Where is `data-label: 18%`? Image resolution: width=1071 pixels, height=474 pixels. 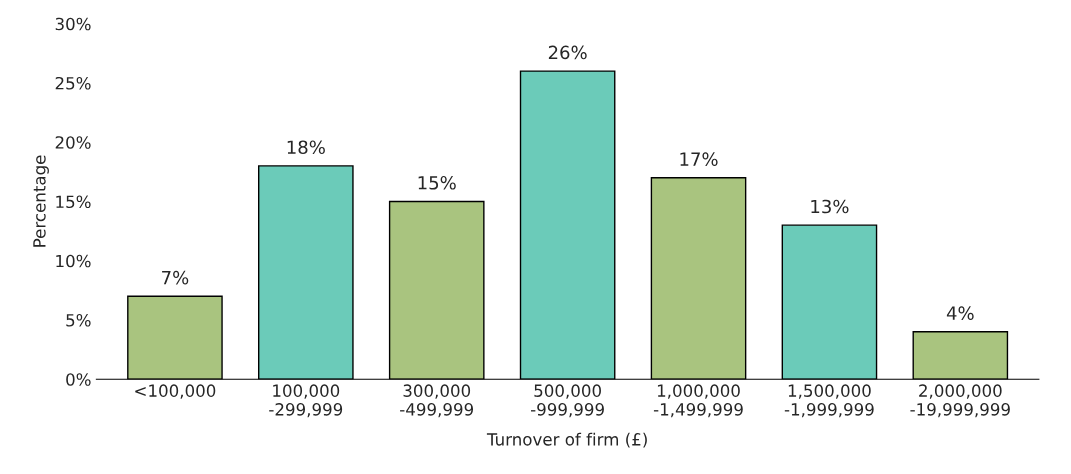
data-label: 18% is located at coordinates (306, 147).